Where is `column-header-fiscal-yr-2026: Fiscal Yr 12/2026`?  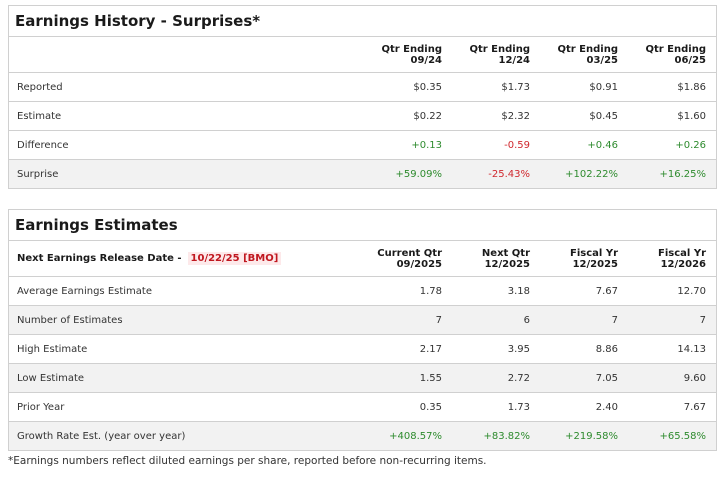
column-header-fiscal-yr-2026: Fiscal Yr 12/2026 is located at coordinates (671, 259).